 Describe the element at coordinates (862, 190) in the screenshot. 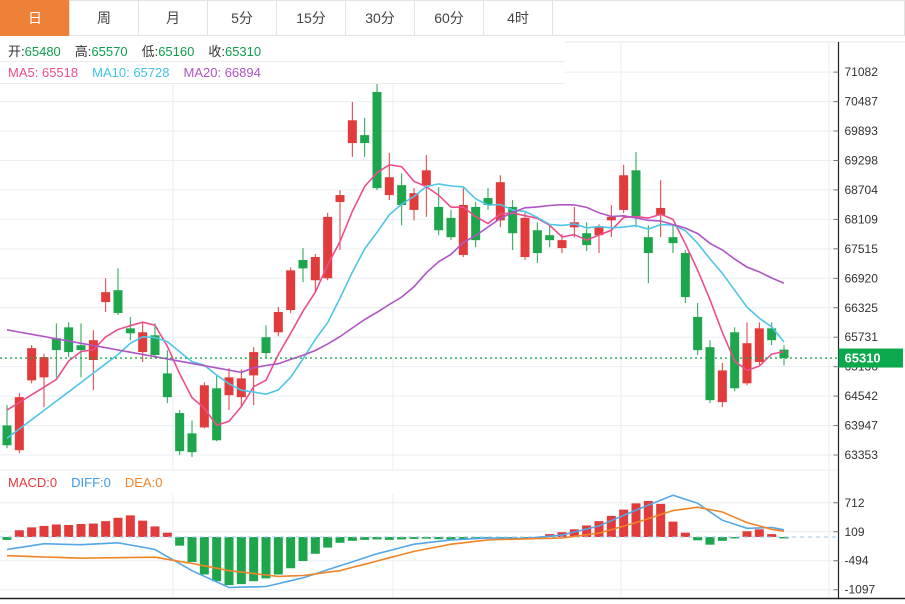

I see `axis-tick-label: 68704` at that location.